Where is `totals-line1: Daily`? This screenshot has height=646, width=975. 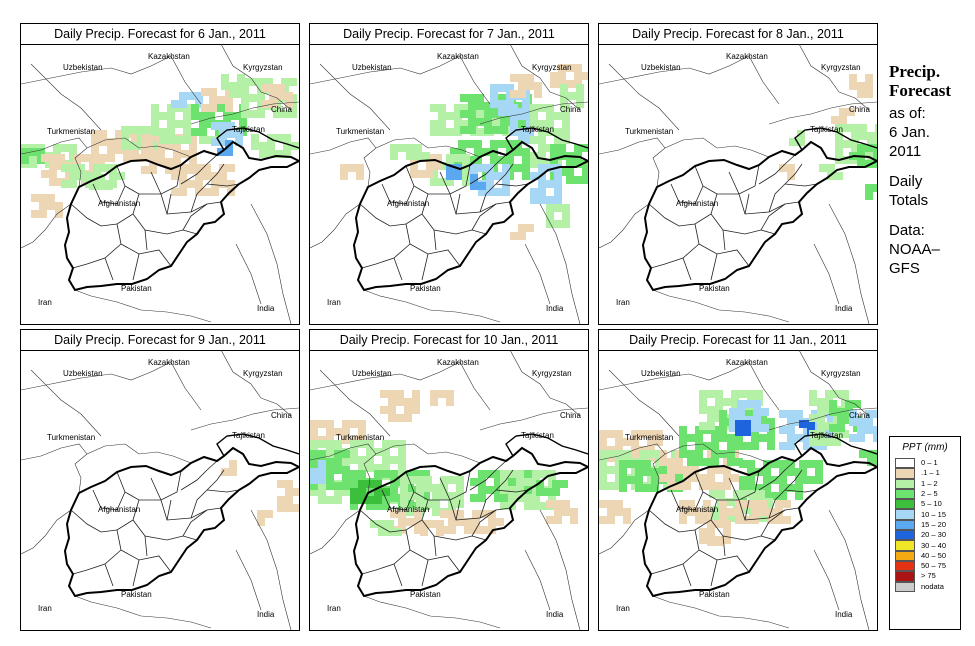
totals-line1: Daily is located at coordinates (906, 181).